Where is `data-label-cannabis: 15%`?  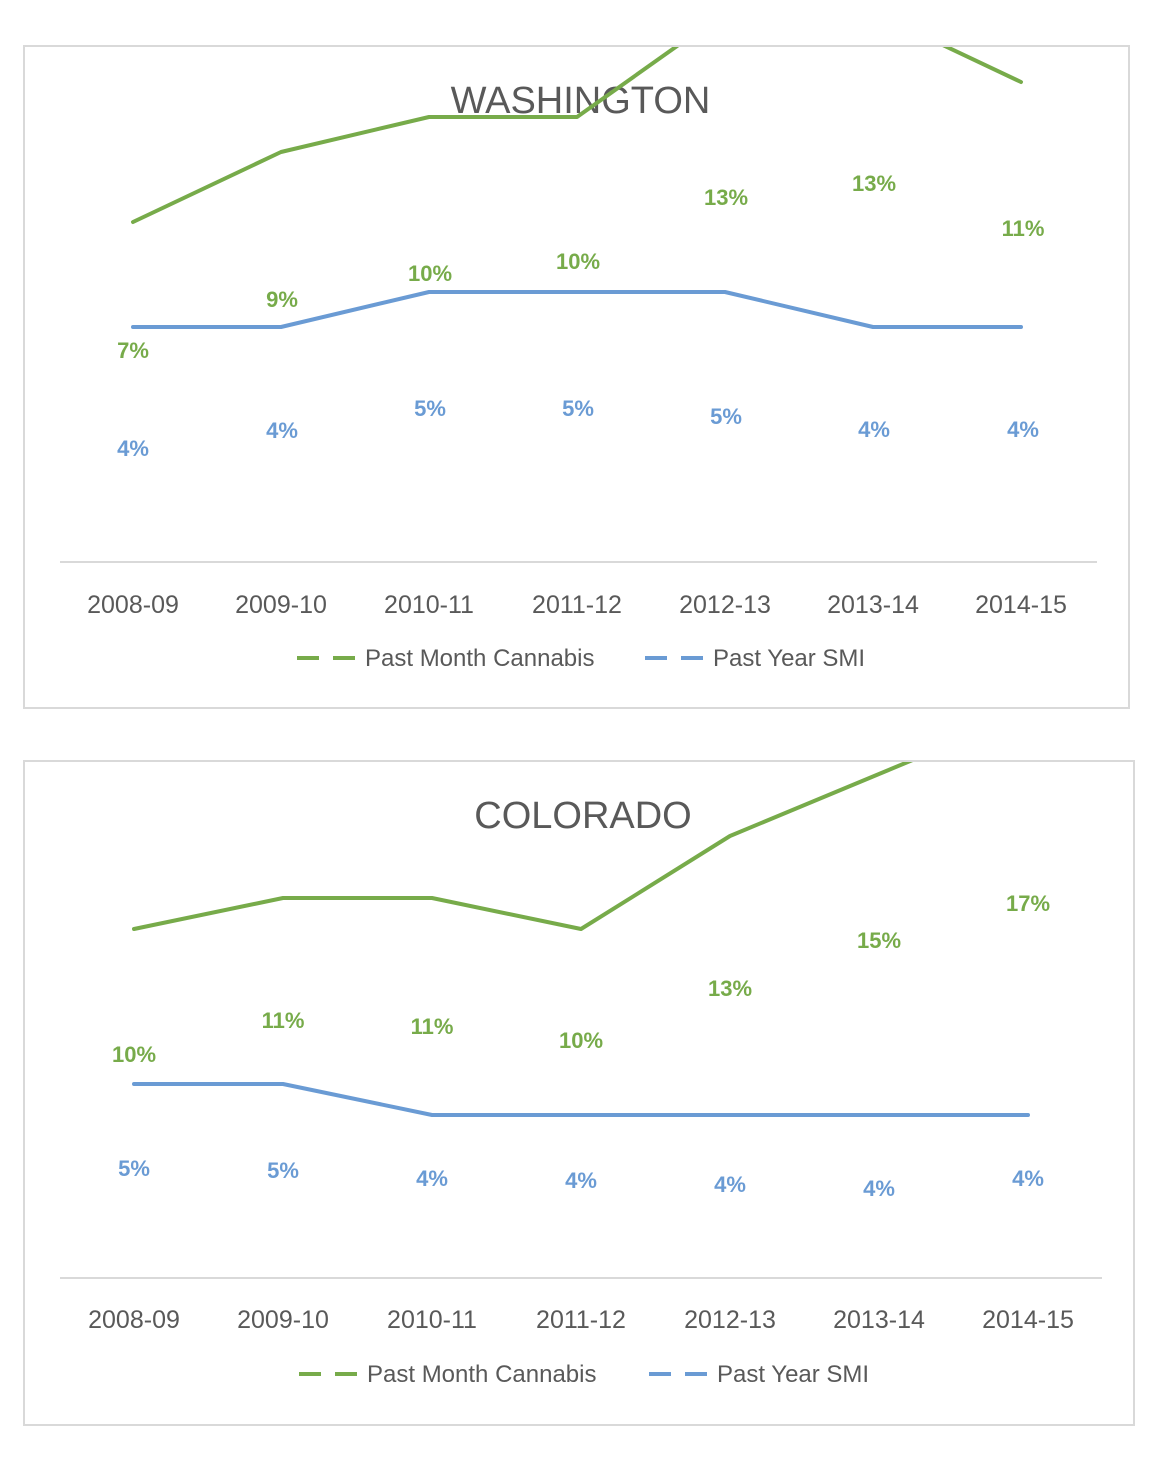 data-label-cannabis: 15% is located at coordinates (879, 940).